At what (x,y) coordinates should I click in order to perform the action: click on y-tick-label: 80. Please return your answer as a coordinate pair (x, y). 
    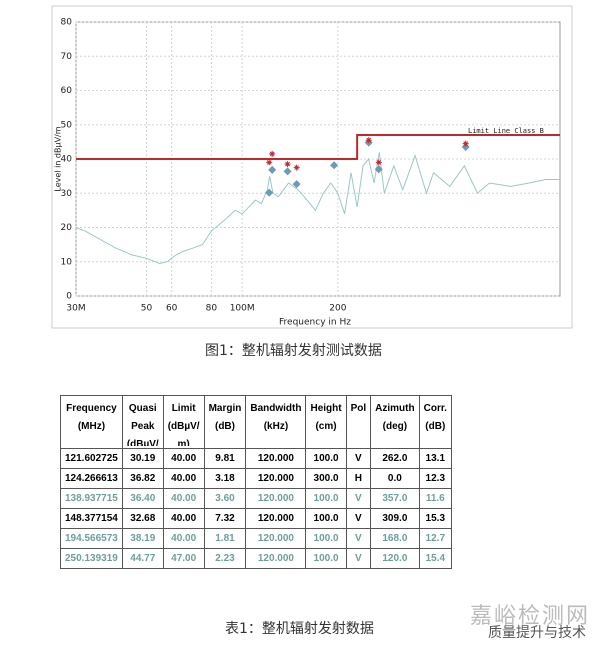
    Looking at the image, I should click on (67, 23).